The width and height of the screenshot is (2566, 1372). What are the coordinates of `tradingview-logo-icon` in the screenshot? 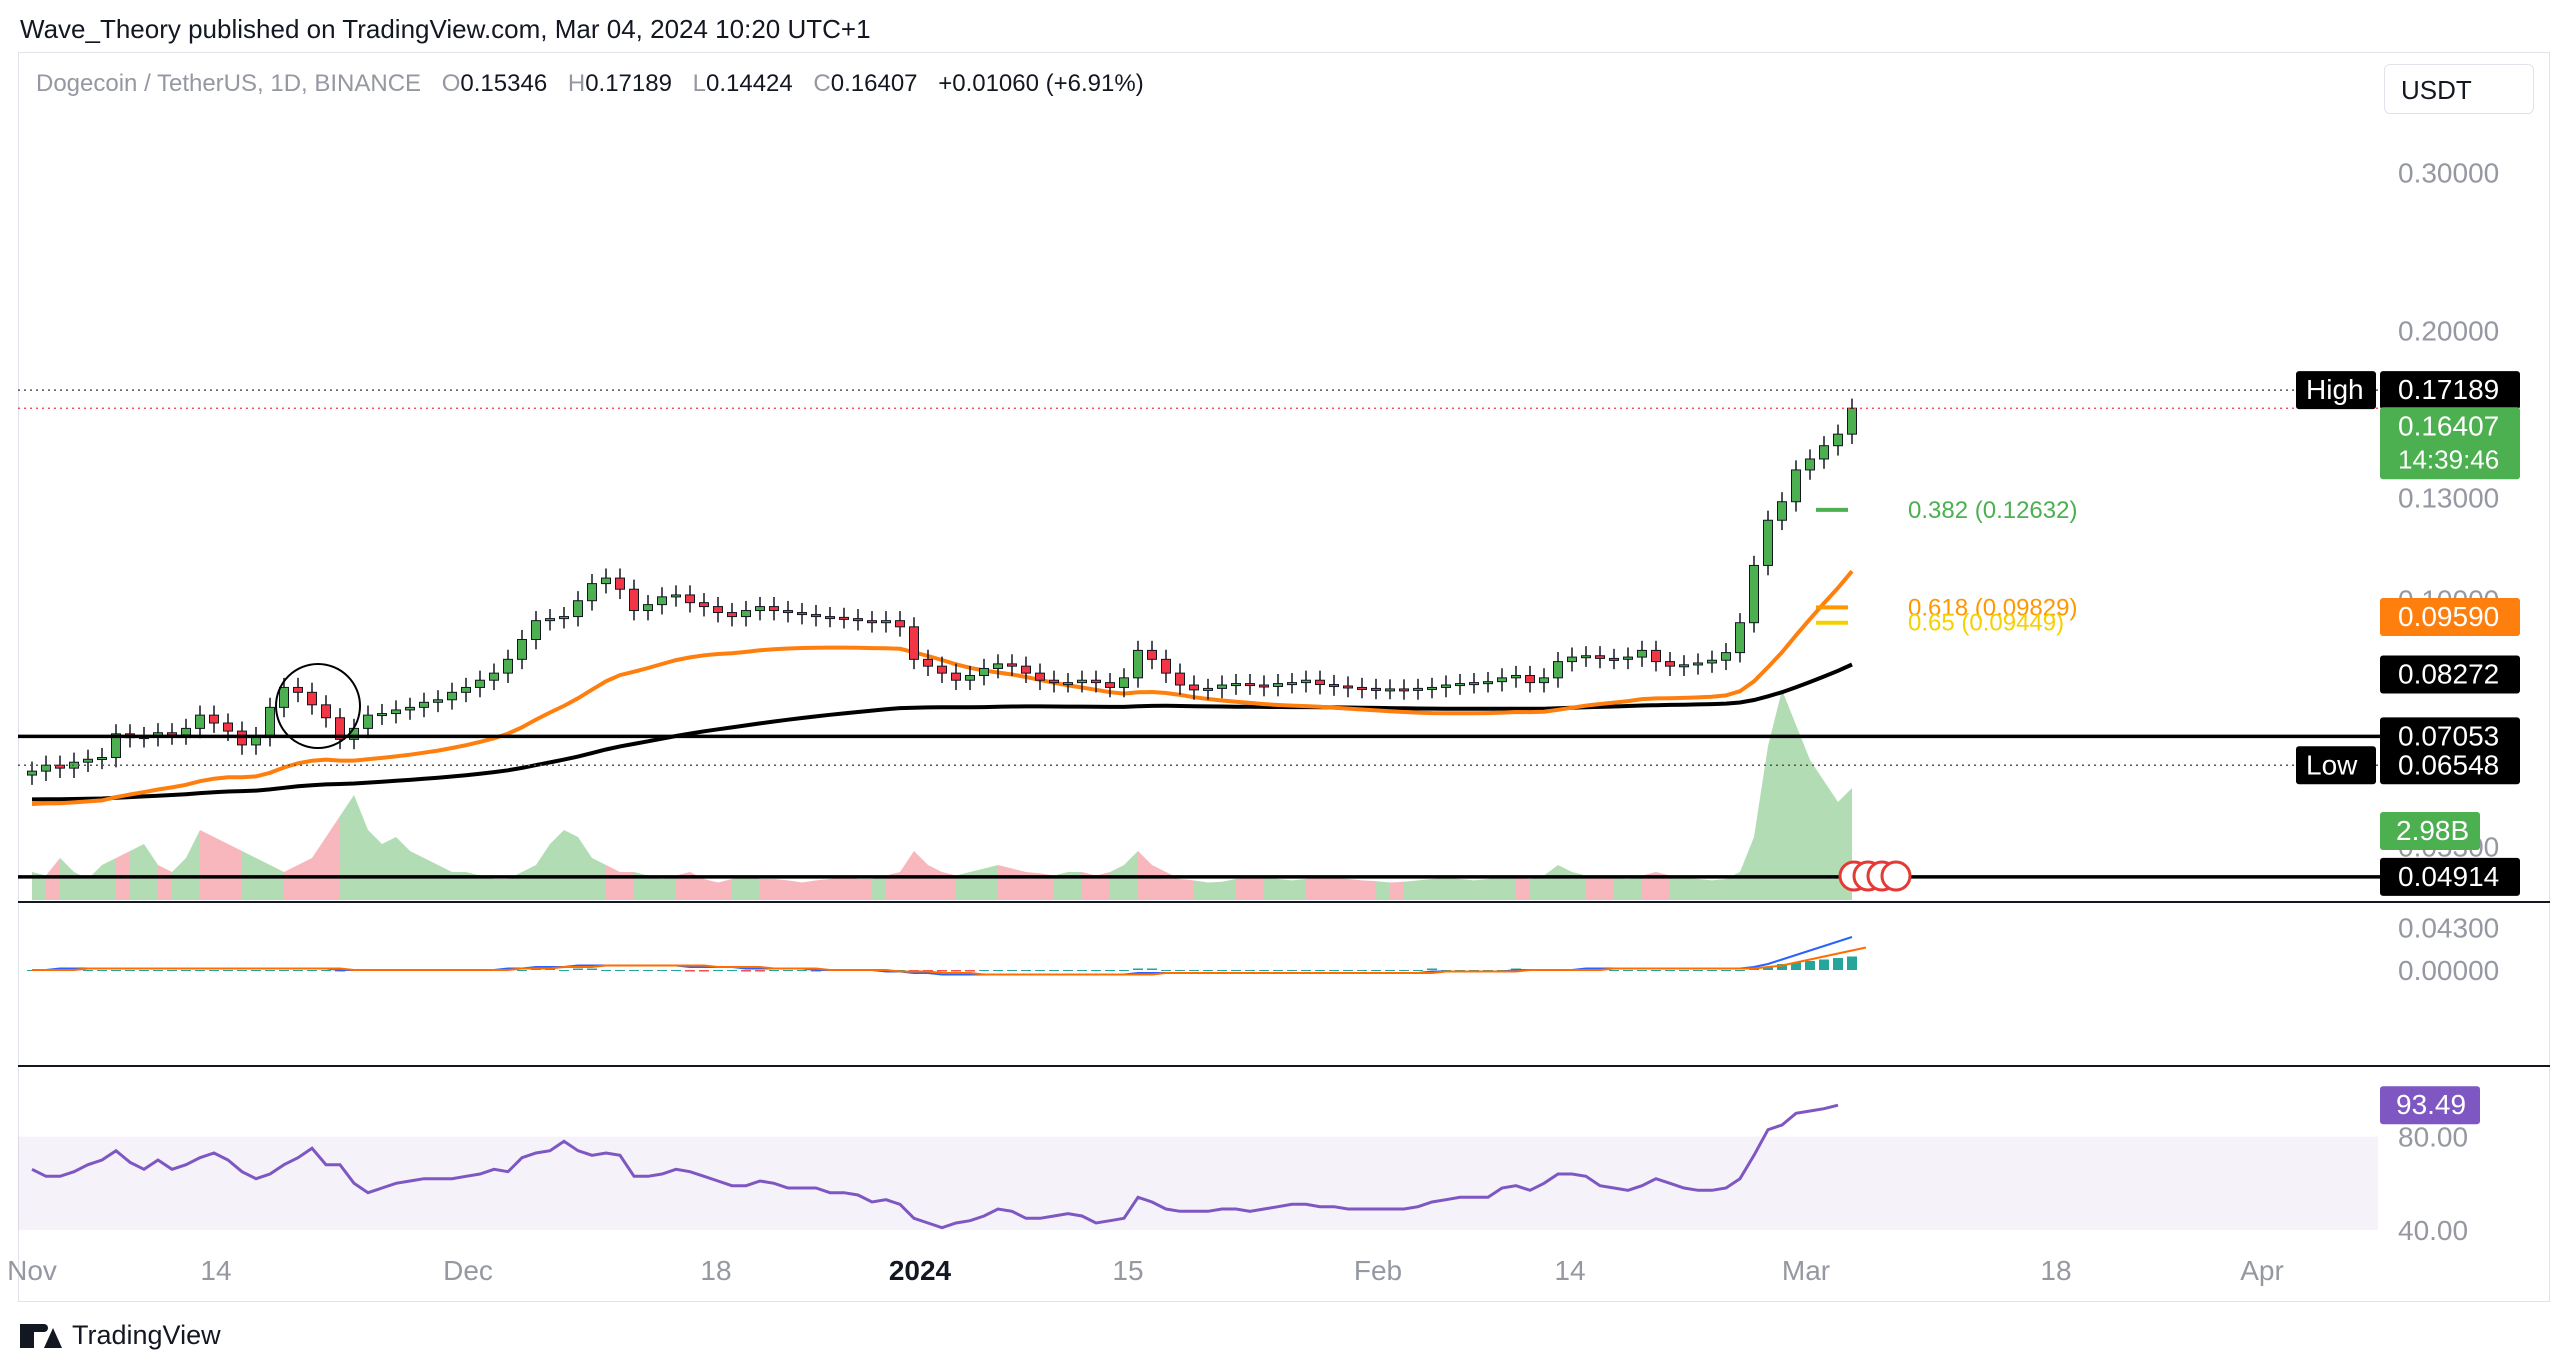 It's located at (41, 1335).